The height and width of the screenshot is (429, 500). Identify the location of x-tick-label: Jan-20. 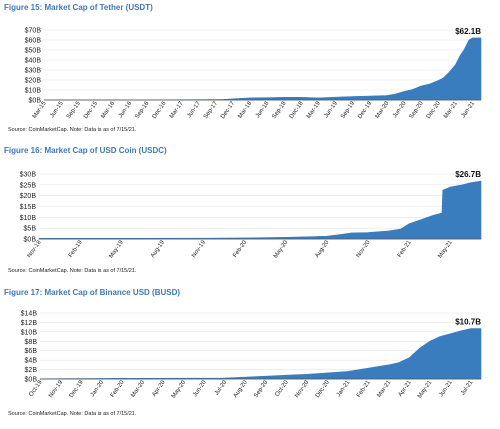
(98, 388).